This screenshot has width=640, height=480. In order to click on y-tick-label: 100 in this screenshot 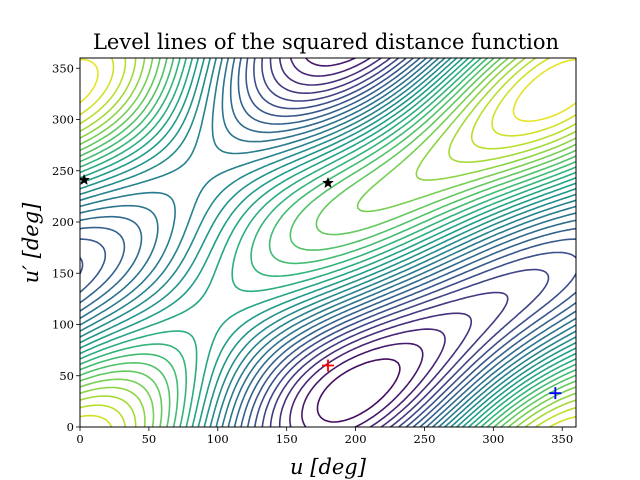, I will do `click(63, 325)`.